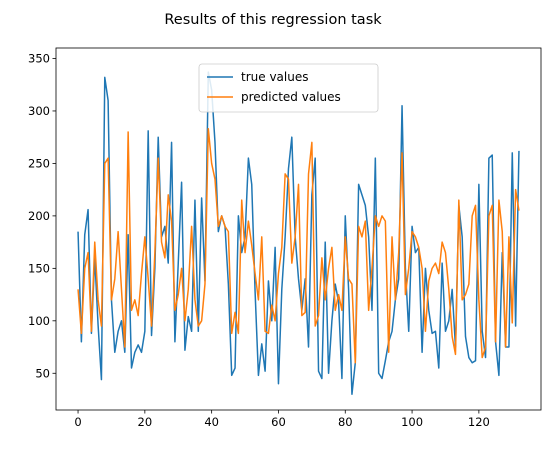  I want to click on x-tick-label: 20, so click(145, 422).